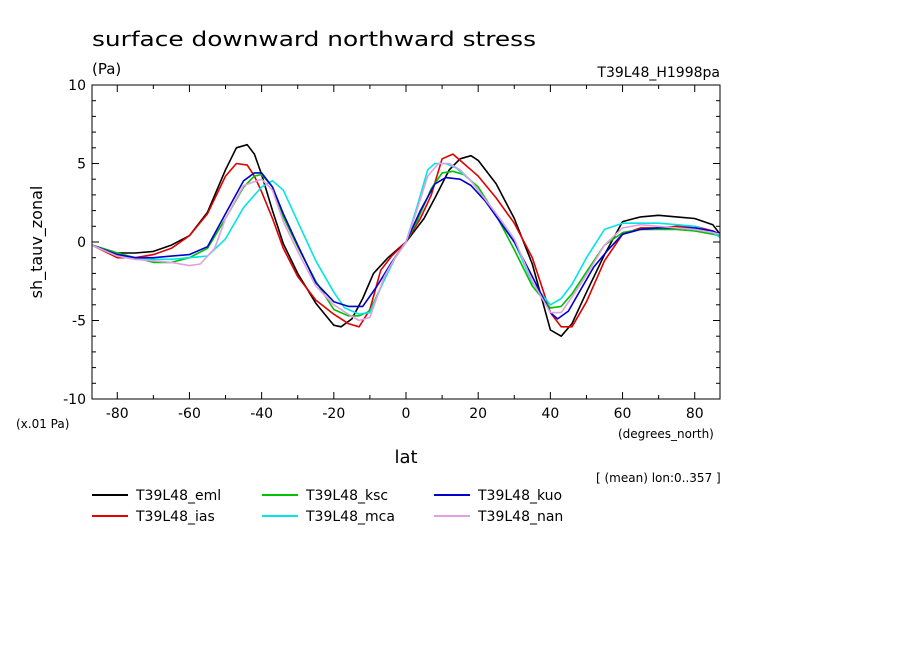 This screenshot has width=904, height=654. What do you see at coordinates (79, 322) in the screenshot?
I see `y-tick-label: -5` at bounding box center [79, 322].